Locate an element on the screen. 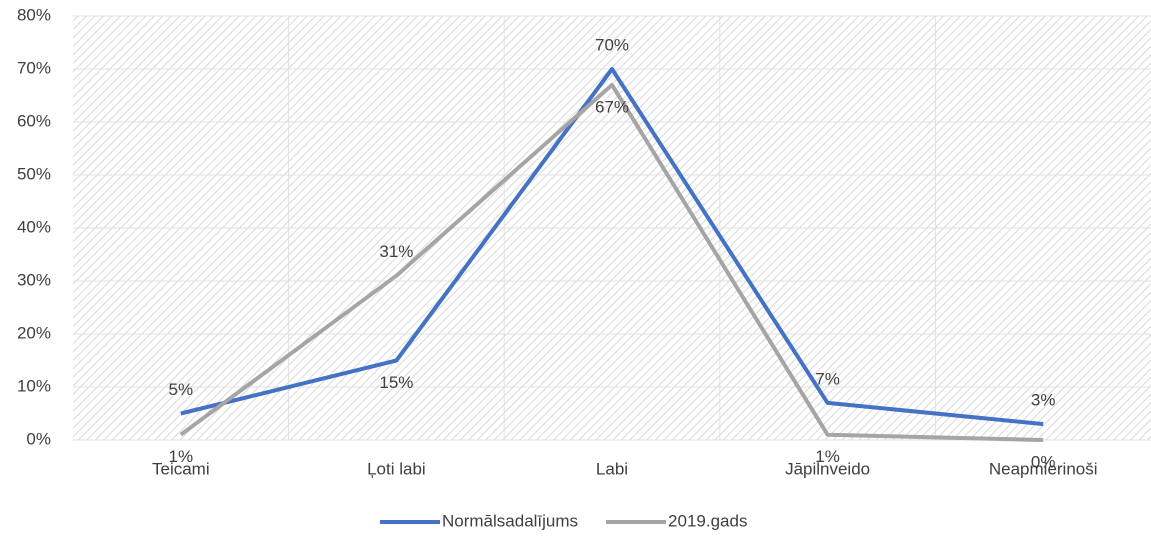  y-tick-label: 40% is located at coordinates (34, 226).